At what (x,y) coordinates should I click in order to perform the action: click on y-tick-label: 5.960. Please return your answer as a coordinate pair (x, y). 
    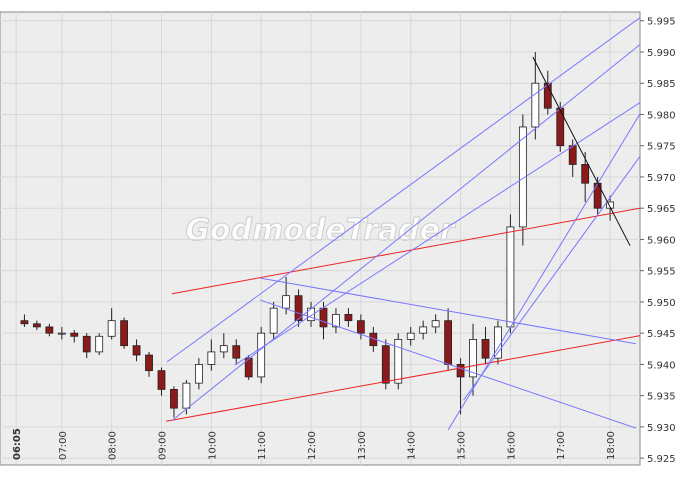
    Looking at the image, I should click on (661, 240).